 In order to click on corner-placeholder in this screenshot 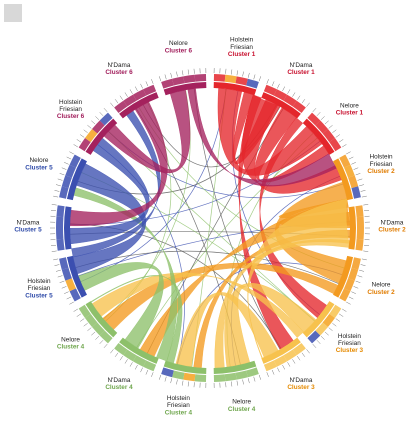, I will do `click(13, 13)`.